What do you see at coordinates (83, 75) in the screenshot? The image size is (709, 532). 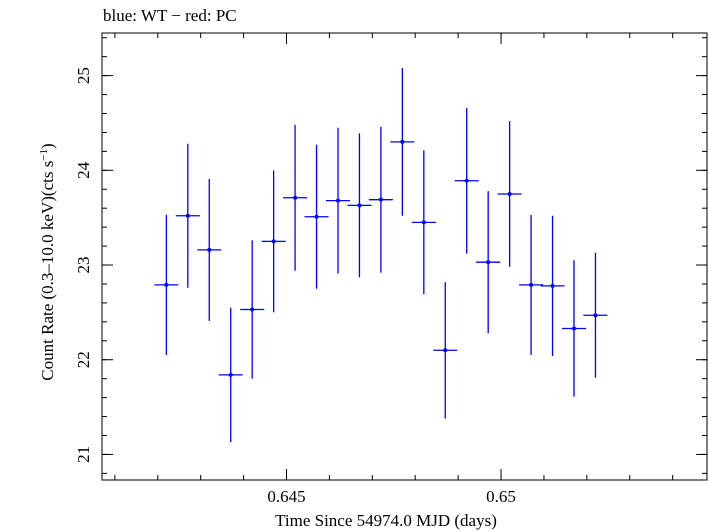 I see `y-tick-label: 25` at bounding box center [83, 75].